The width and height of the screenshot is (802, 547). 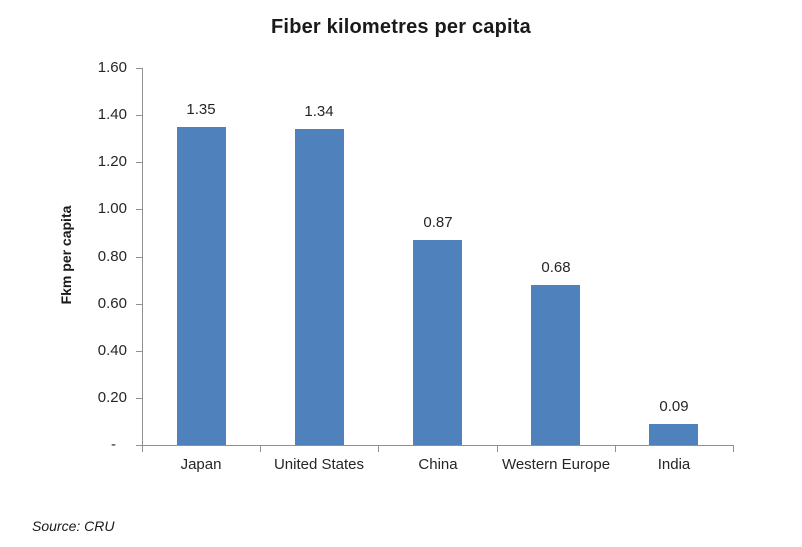 What do you see at coordinates (438, 222) in the screenshot?
I see `bar-value-label: 0.87` at bounding box center [438, 222].